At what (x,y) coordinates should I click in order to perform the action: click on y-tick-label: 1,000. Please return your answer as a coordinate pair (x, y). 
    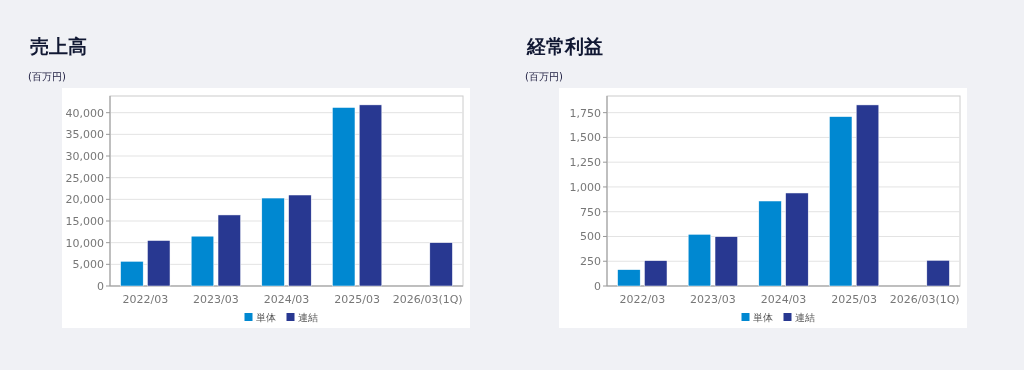
    Looking at the image, I should click on (585, 187).